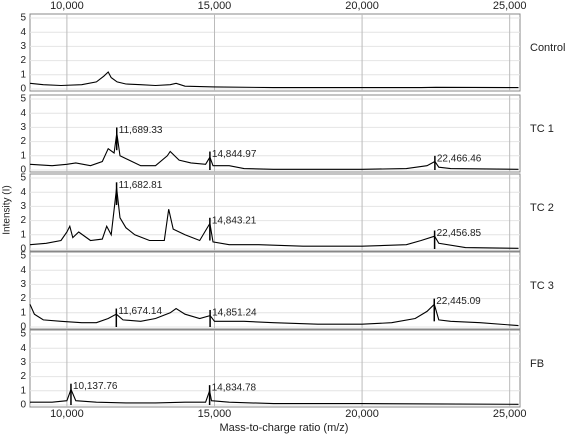  What do you see at coordinates (284, 428) in the screenshot?
I see `x-axis-title: Mass-to-charge ratio (m/z)` at bounding box center [284, 428].